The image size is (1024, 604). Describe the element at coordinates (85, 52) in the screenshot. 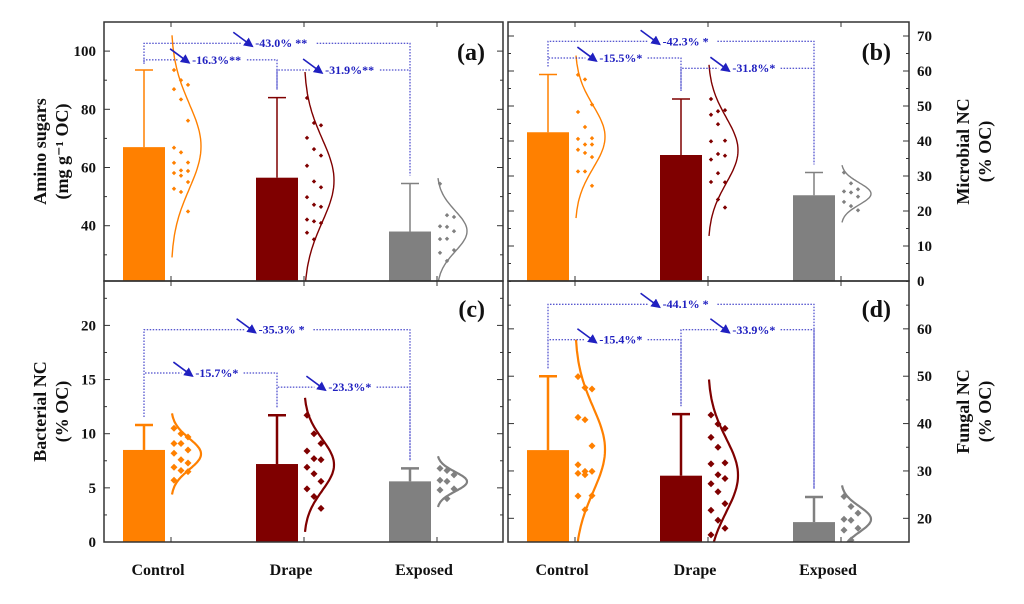

I see `y-tick-label: 100` at that location.